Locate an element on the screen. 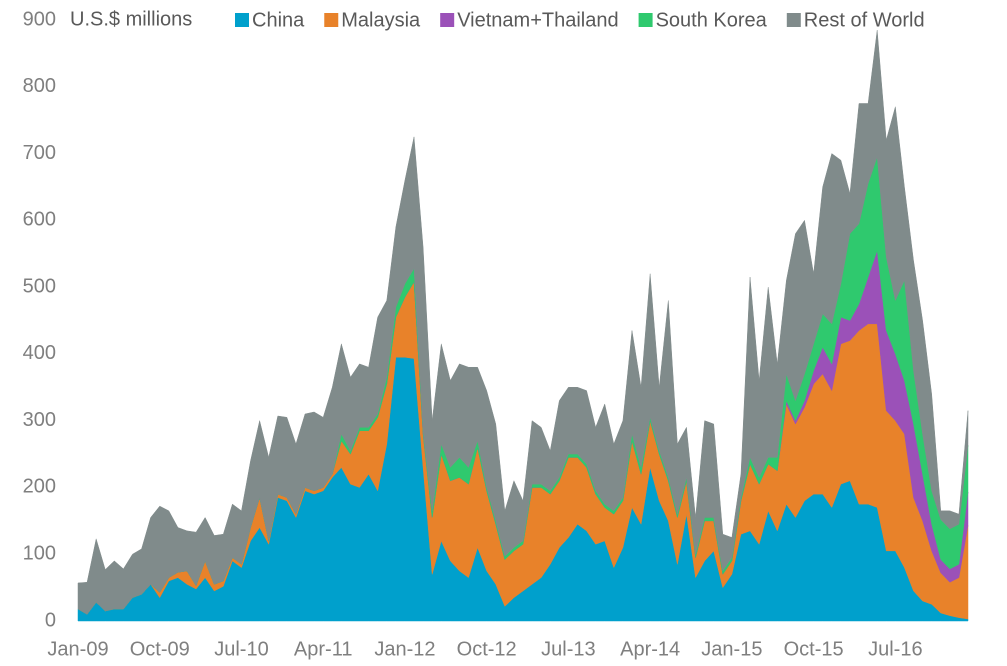  y-tick-label: 600 is located at coordinates (39, 220).